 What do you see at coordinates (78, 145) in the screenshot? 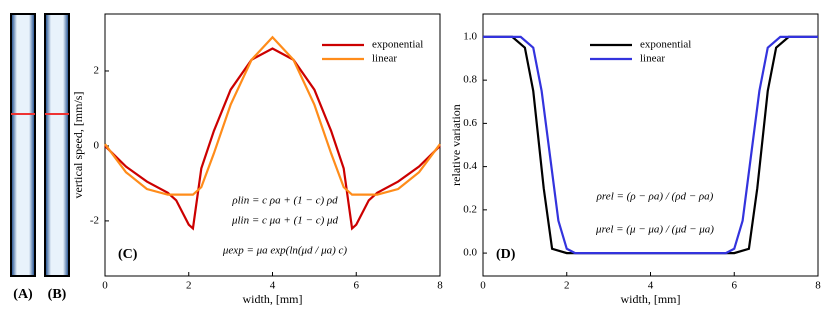
I see `y-axis-label: vertical speed, [mm/s]` at bounding box center [78, 145].